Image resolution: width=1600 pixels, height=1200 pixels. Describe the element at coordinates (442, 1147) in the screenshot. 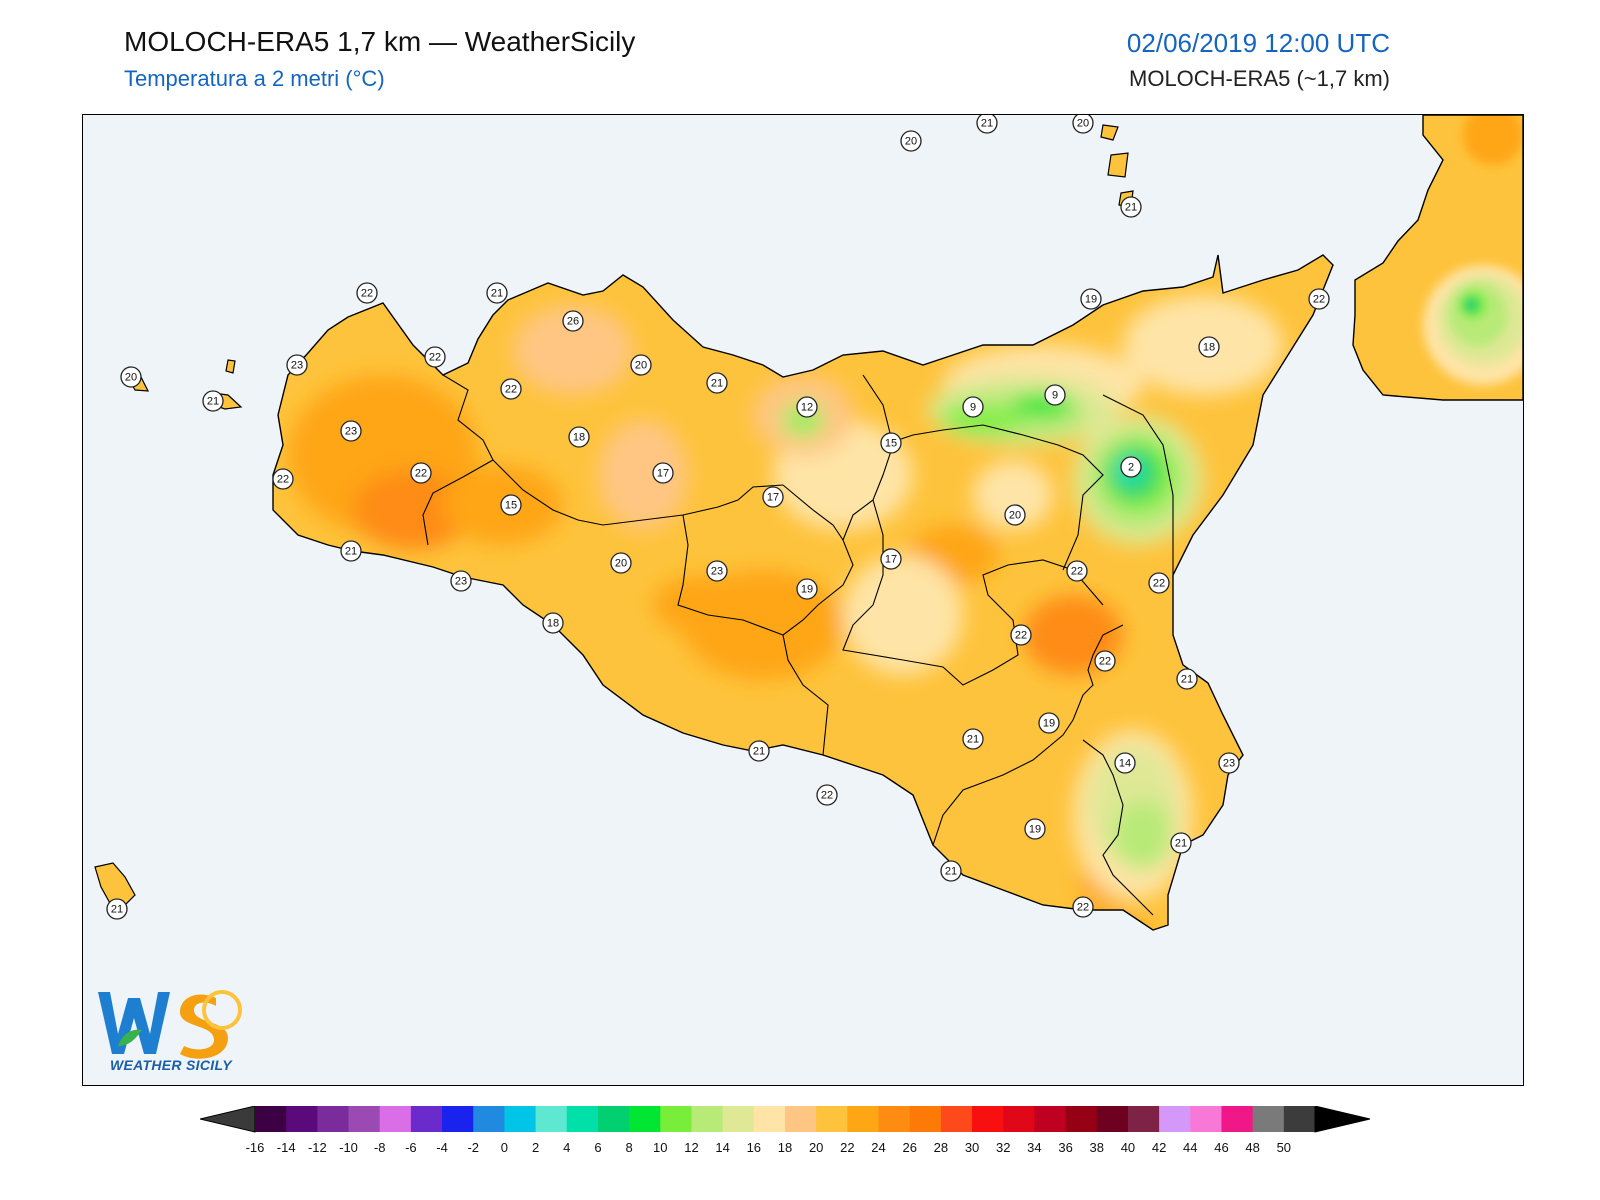

I see `colorbar-tick-label: -4` at that location.